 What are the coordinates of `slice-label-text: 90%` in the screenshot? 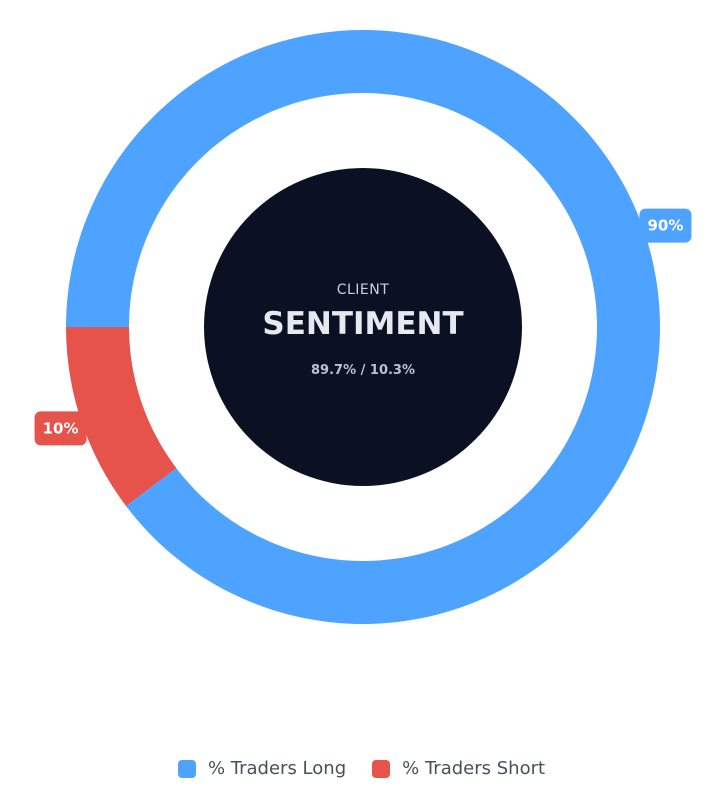 It's located at (665, 226).